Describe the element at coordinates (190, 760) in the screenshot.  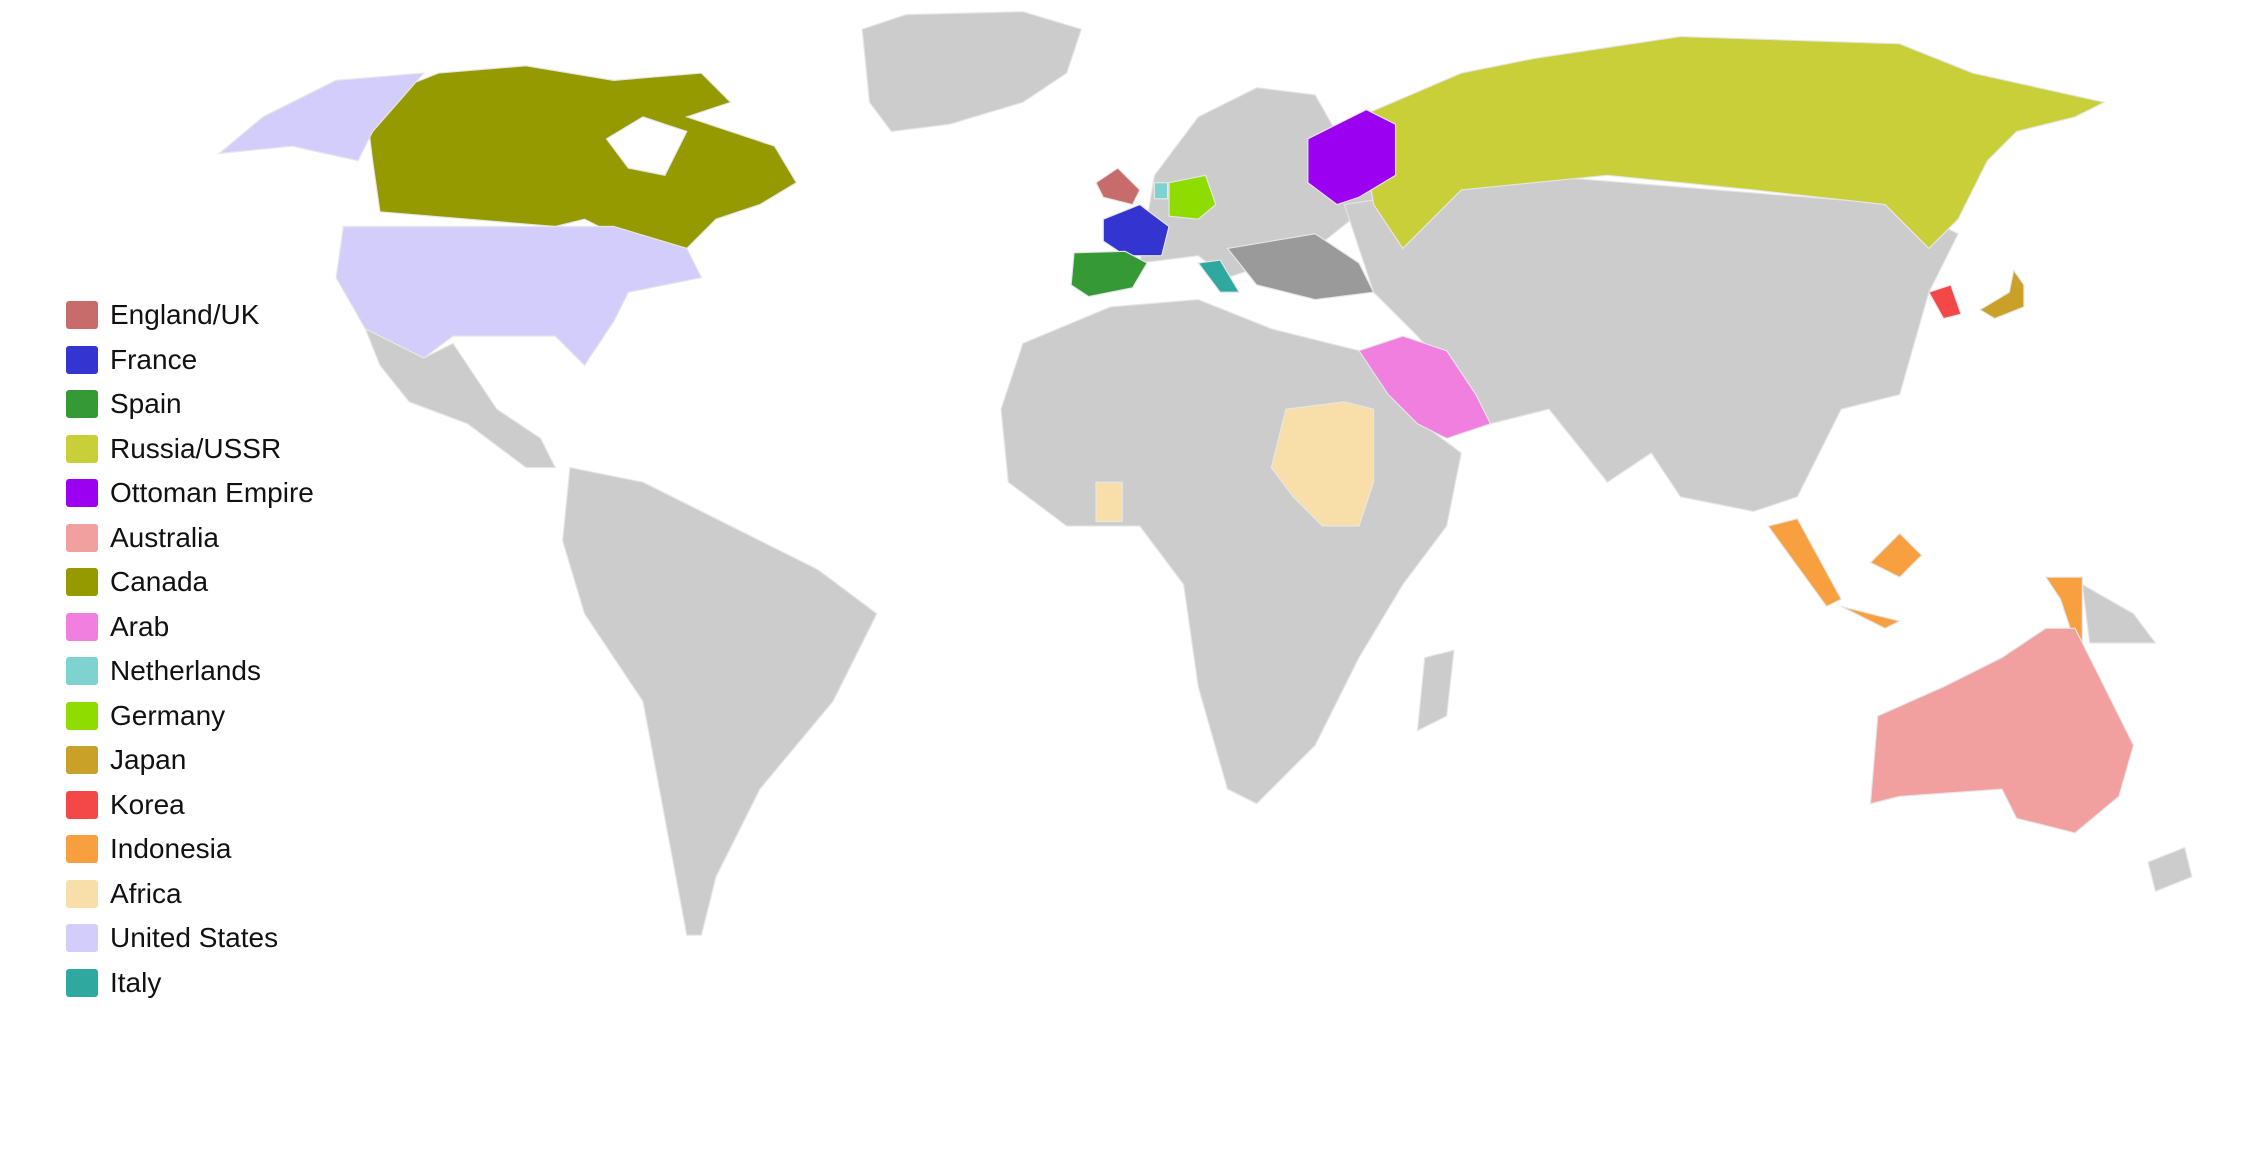
I see `legend-item-japan: Japan` at that location.